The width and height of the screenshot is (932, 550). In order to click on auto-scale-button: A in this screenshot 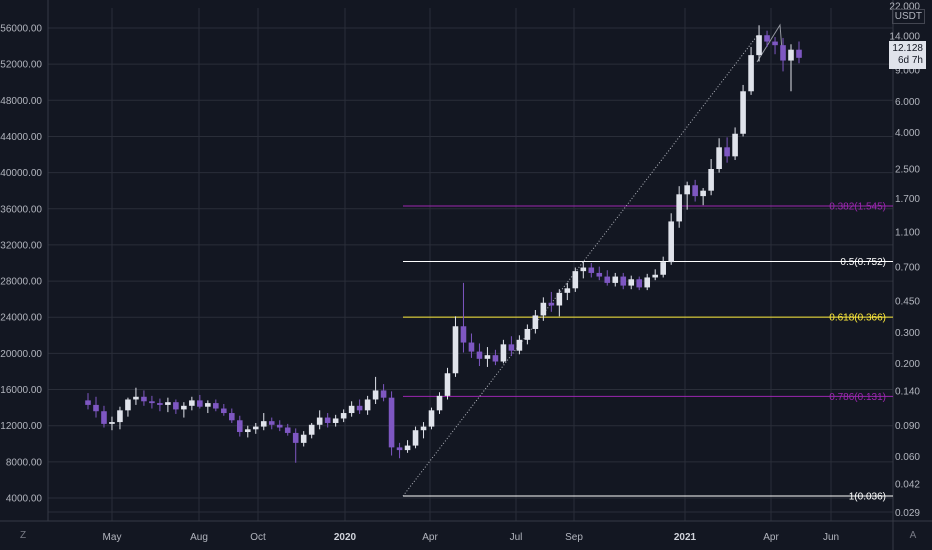, I will do `click(913, 535)`.